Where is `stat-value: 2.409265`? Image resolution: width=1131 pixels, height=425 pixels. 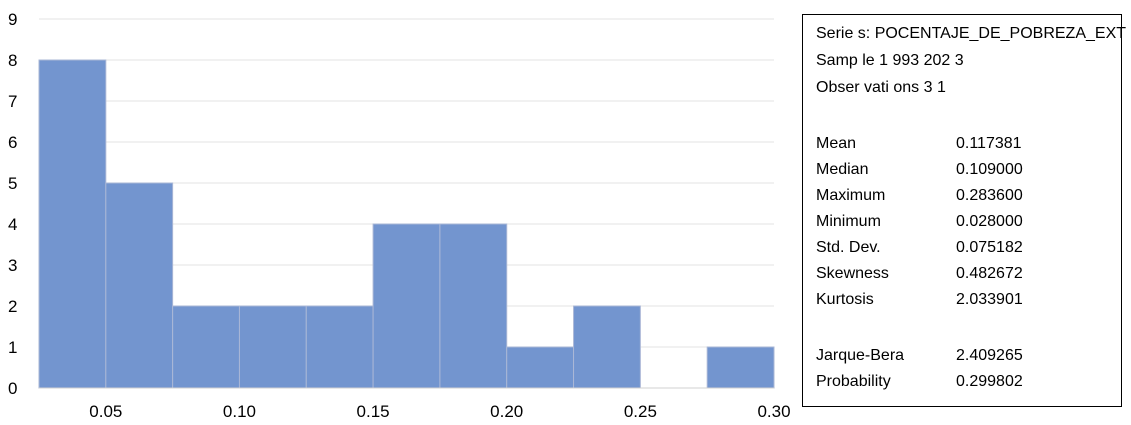
stat-value: 2.409265 is located at coordinates (989, 355).